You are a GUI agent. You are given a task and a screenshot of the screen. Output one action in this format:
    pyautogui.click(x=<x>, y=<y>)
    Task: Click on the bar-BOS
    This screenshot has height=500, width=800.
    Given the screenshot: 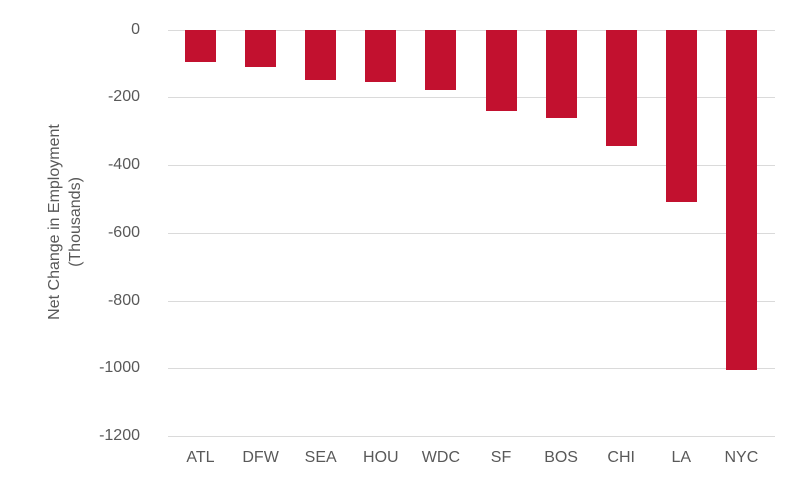 What is the action you would take?
    pyautogui.click(x=561, y=73)
    